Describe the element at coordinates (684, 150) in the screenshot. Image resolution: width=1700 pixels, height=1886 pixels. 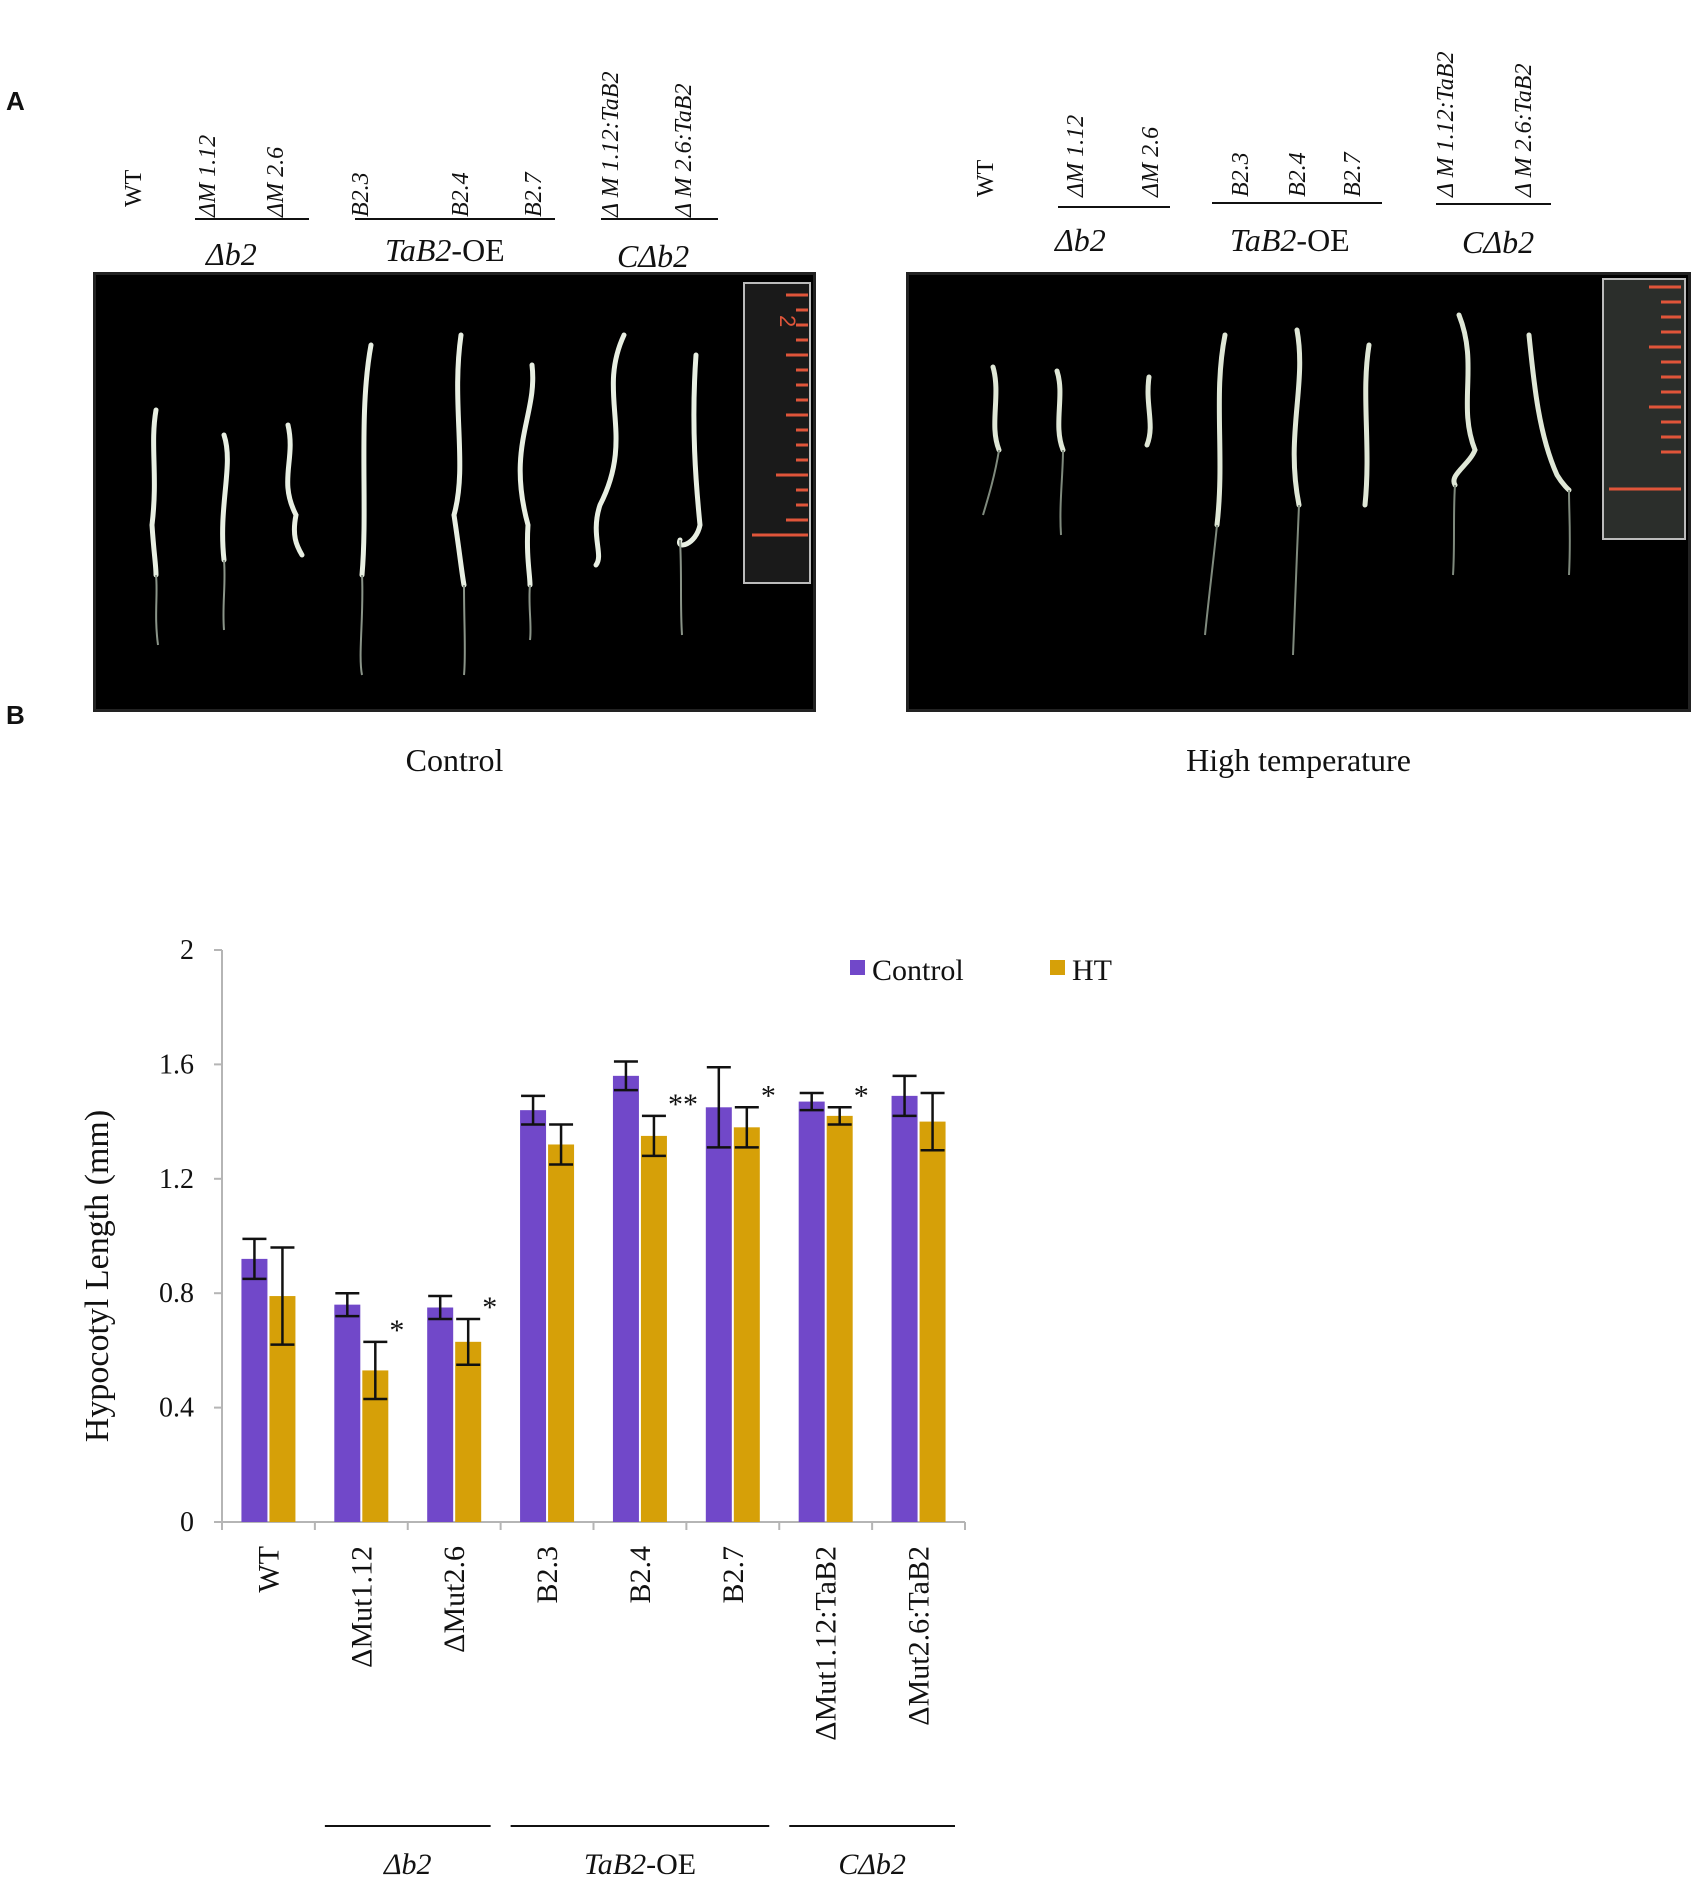
I see `sample-label-dm26-tab2: Δ M 2.6:TaB2` at that location.